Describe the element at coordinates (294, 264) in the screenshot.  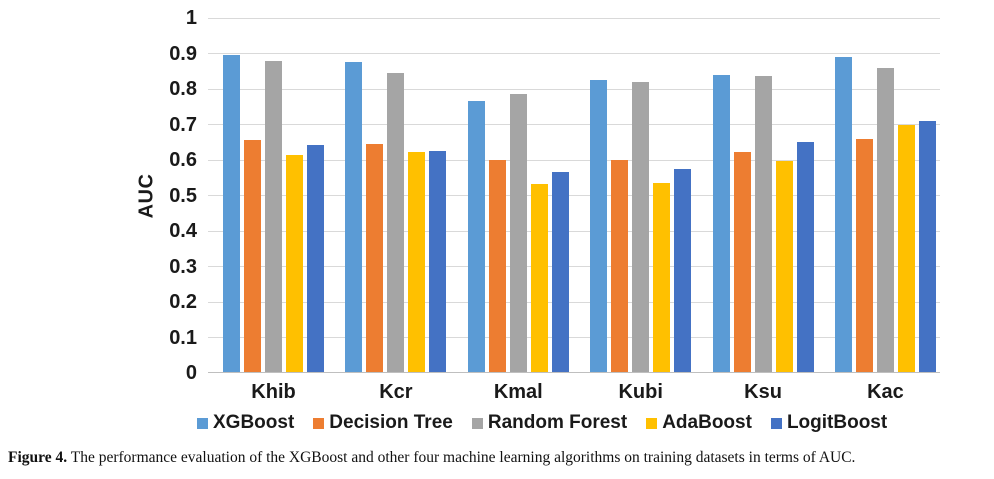
I see `bar-adaboost-khib` at that location.